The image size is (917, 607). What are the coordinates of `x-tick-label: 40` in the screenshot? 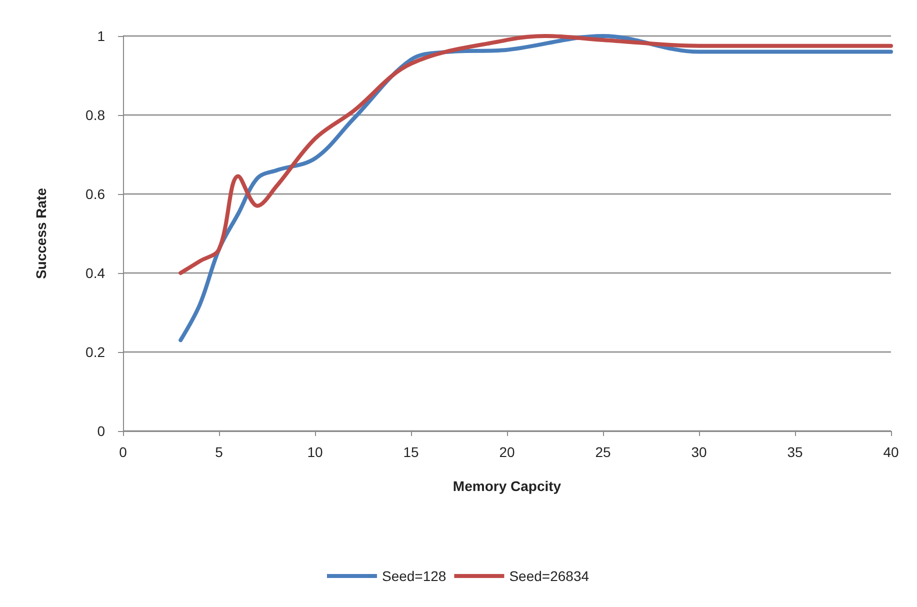 It's located at (891, 452).